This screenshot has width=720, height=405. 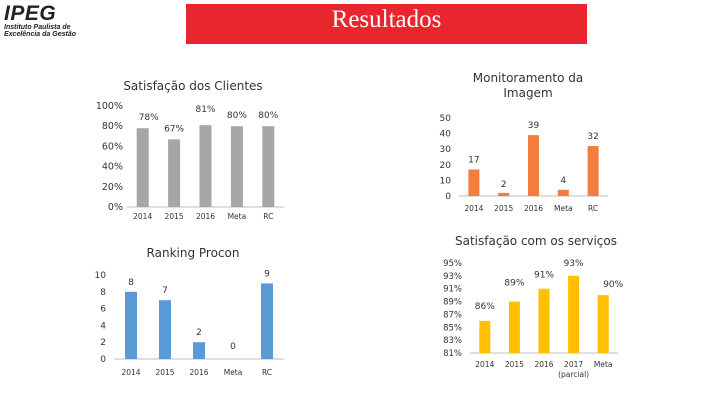 I want to click on y-tick-label: 91%, so click(x=452, y=290).